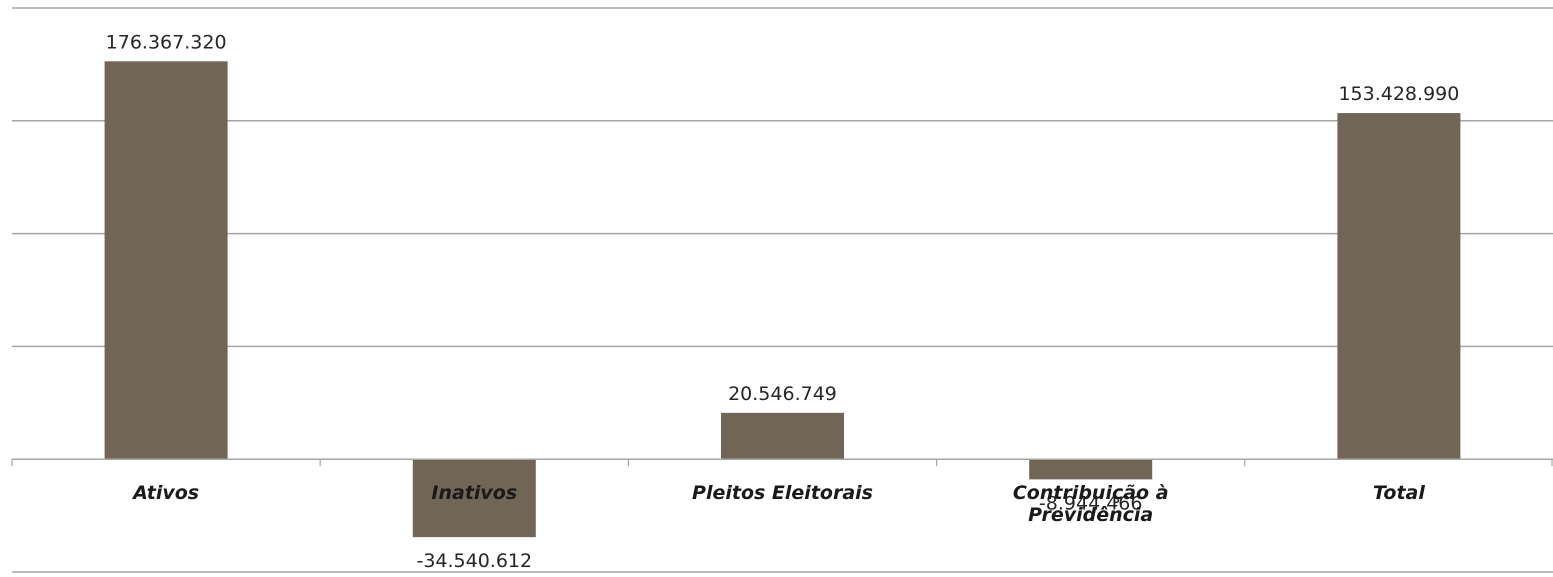 The width and height of the screenshot is (1553, 577). What do you see at coordinates (474, 493) in the screenshot?
I see `category-label-2: Inativos` at bounding box center [474, 493].